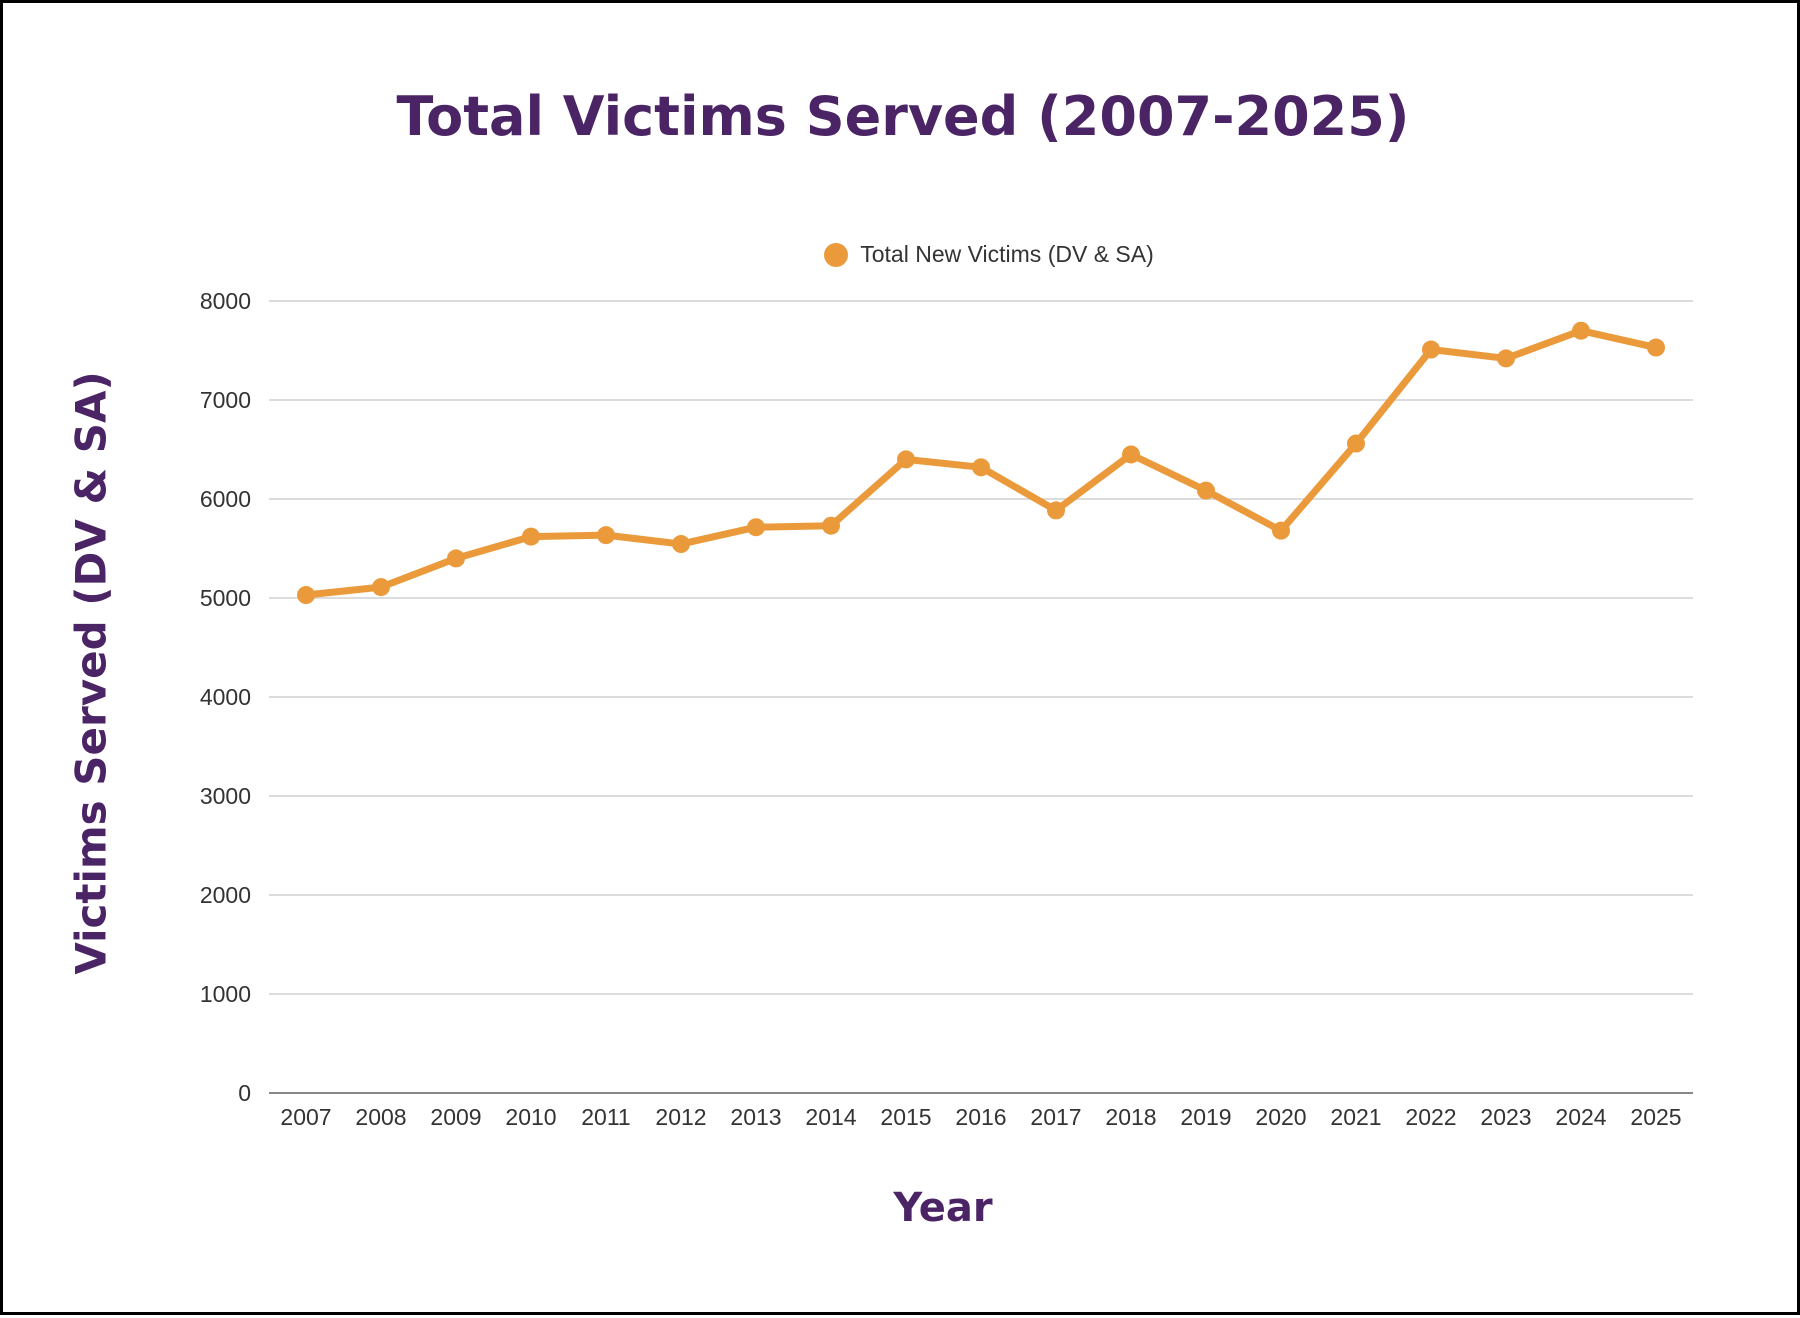  I want to click on legend-entry: Total New Victims (DV & SA), so click(989, 254).